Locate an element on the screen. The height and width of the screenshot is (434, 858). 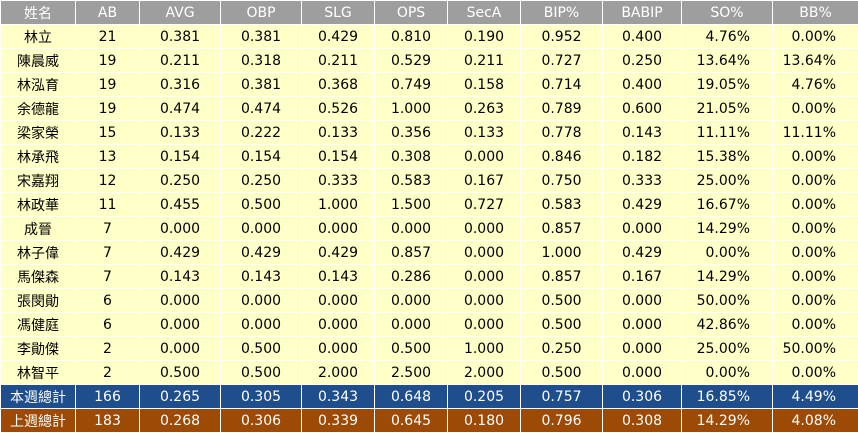
stat-cell: 0.368 is located at coordinates (338, 84).